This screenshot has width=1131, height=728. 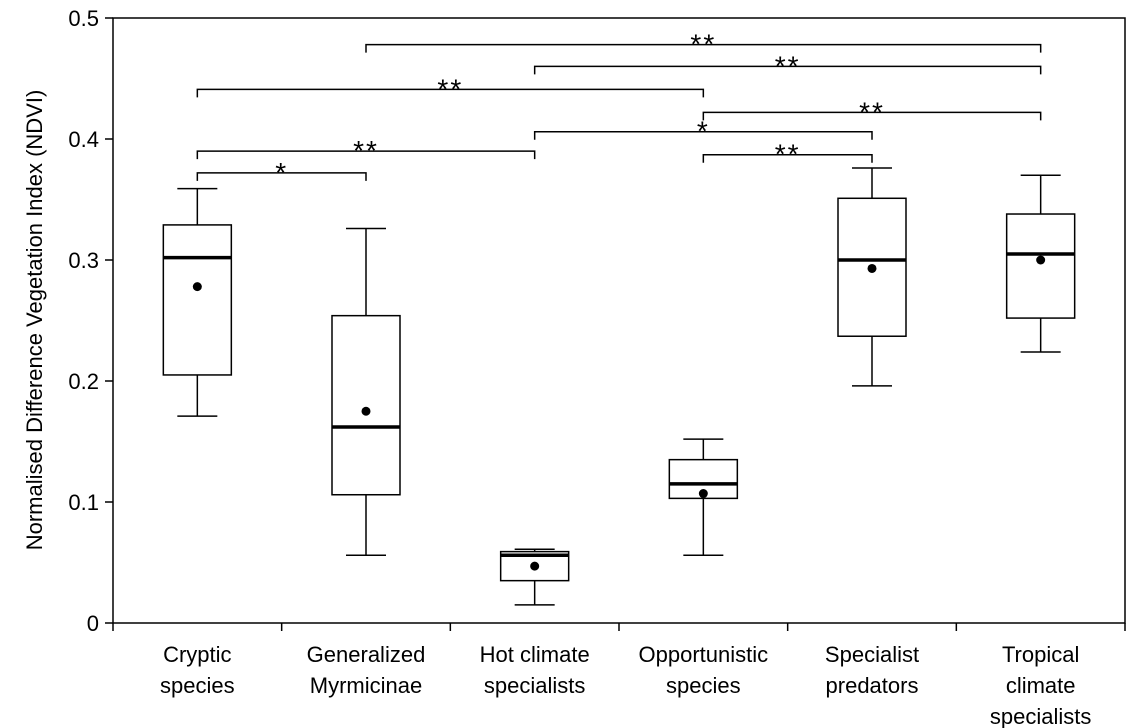 I want to click on y-tick-label: 0.4, so click(x=83, y=139).